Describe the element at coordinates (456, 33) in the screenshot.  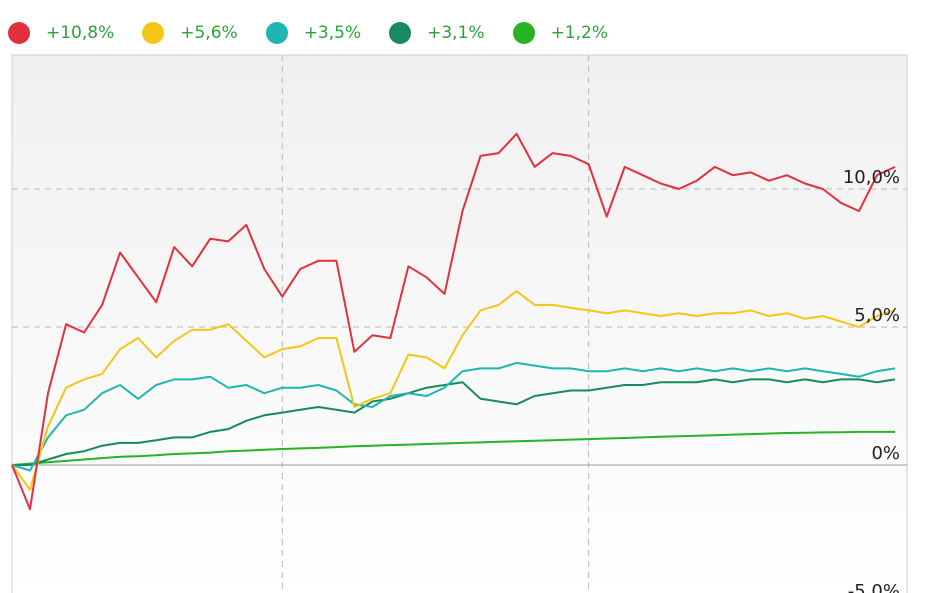
I see `legend-label-series-4: +3,1%` at that location.